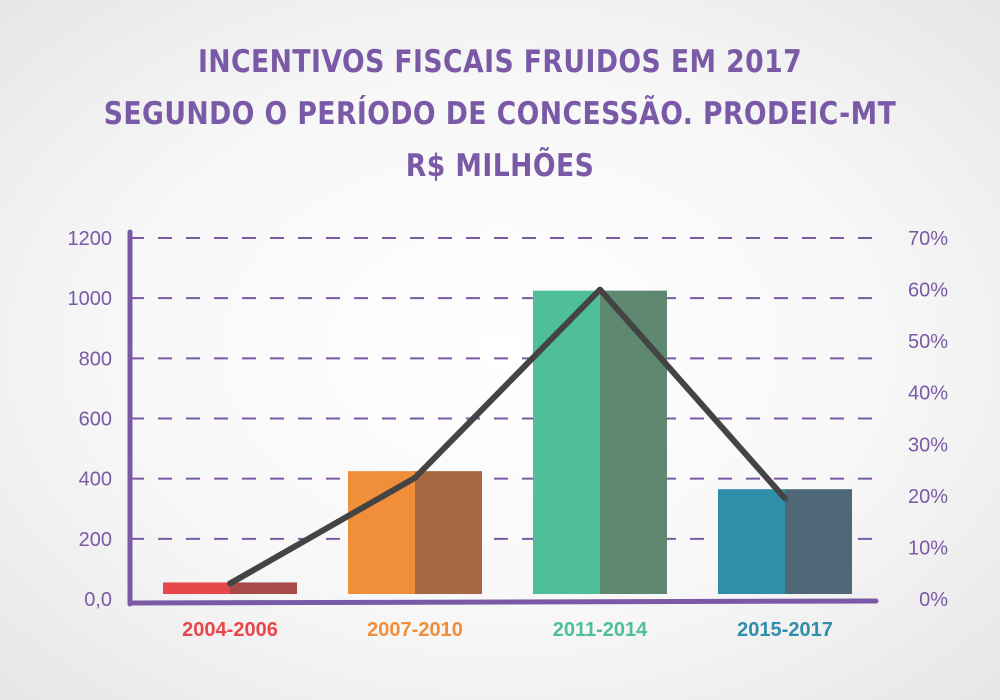  What do you see at coordinates (600, 630) in the screenshot?
I see `x-category-label: 2011-2014` at bounding box center [600, 630].